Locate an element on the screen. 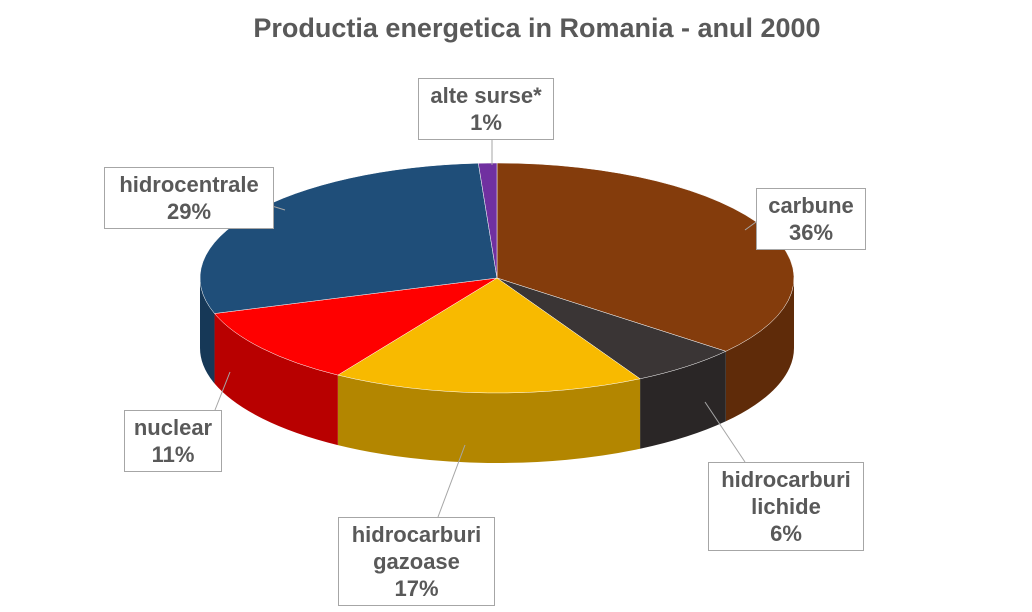 This screenshot has width=1032, height=612. label-value: 1% is located at coordinates (486, 122).